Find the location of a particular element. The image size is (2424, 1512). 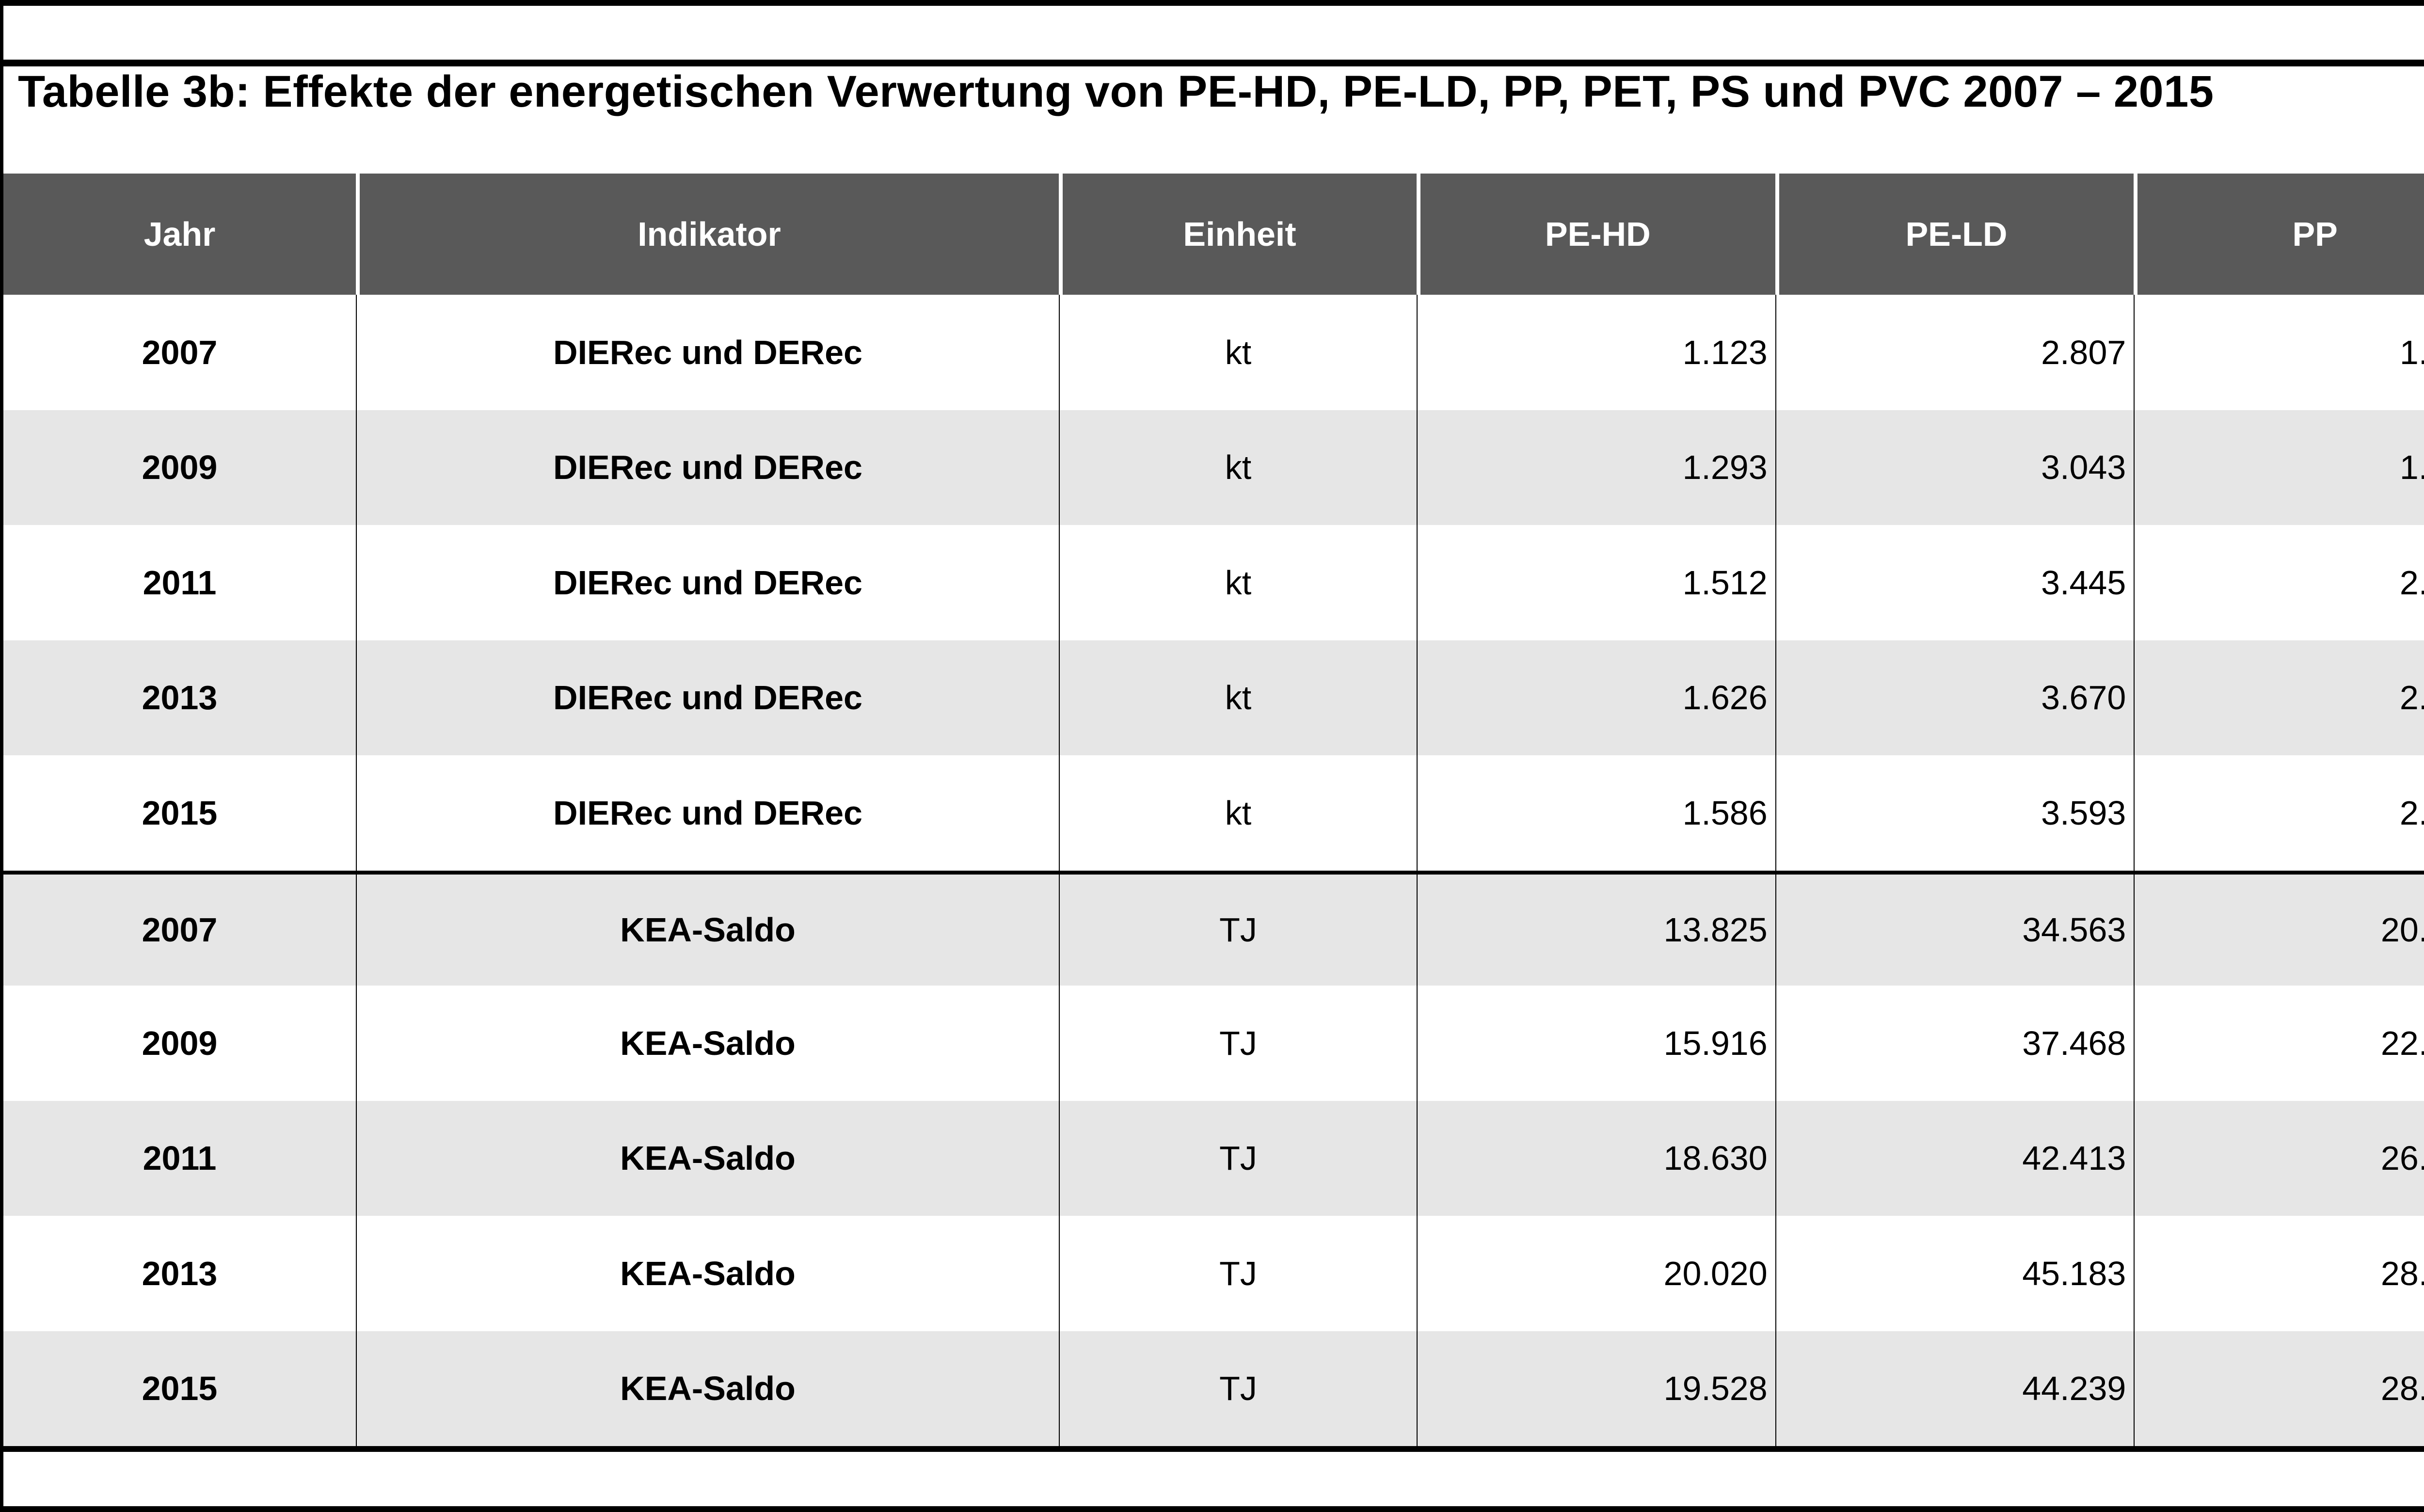

cell-pe-hd: 1.626 is located at coordinates (1596, 697).